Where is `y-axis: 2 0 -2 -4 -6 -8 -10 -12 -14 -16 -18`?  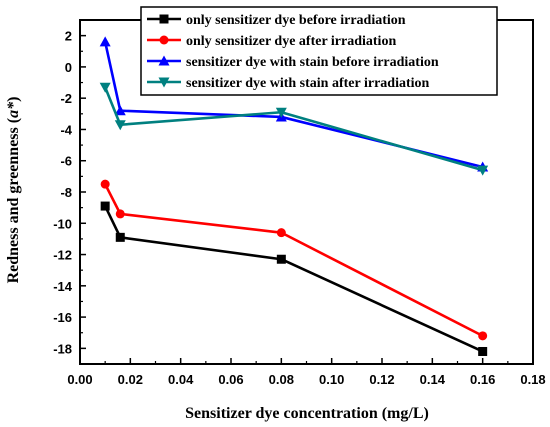
y-axis: 2 0 -2 -4 -6 -8 -10 -12 -14 -16 -18 is located at coordinates (69, 197).